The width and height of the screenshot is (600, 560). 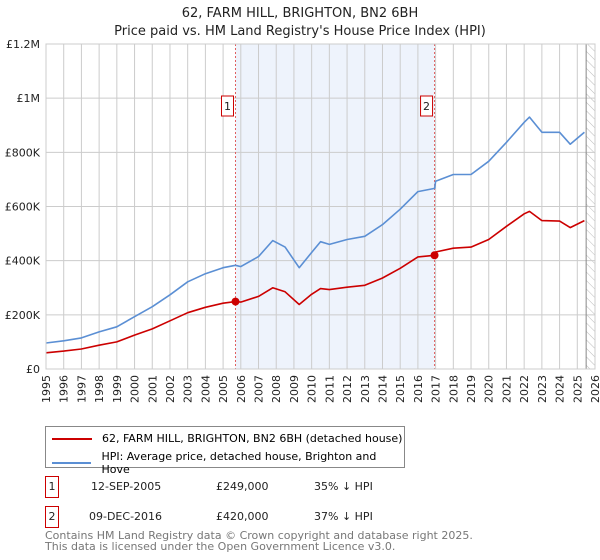 What do you see at coordinates (295, 487) in the screenshot?
I see `sale-row: 1 12-SEP-2005 £249,000 35% ↓ HPI` at bounding box center [295, 487].